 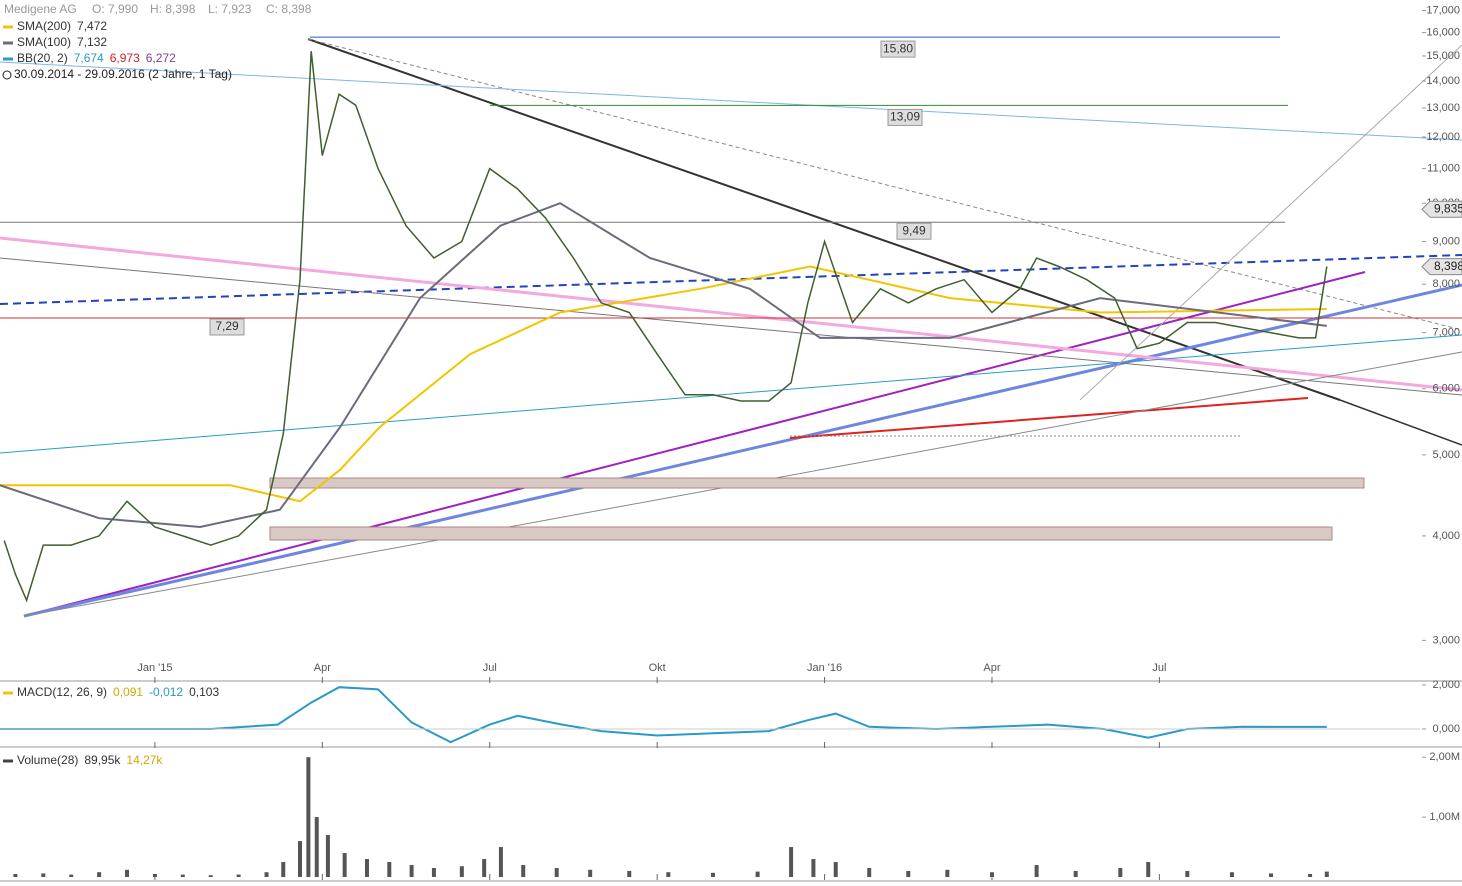 I want to click on legend-value: 7,674, so click(x=89, y=58).